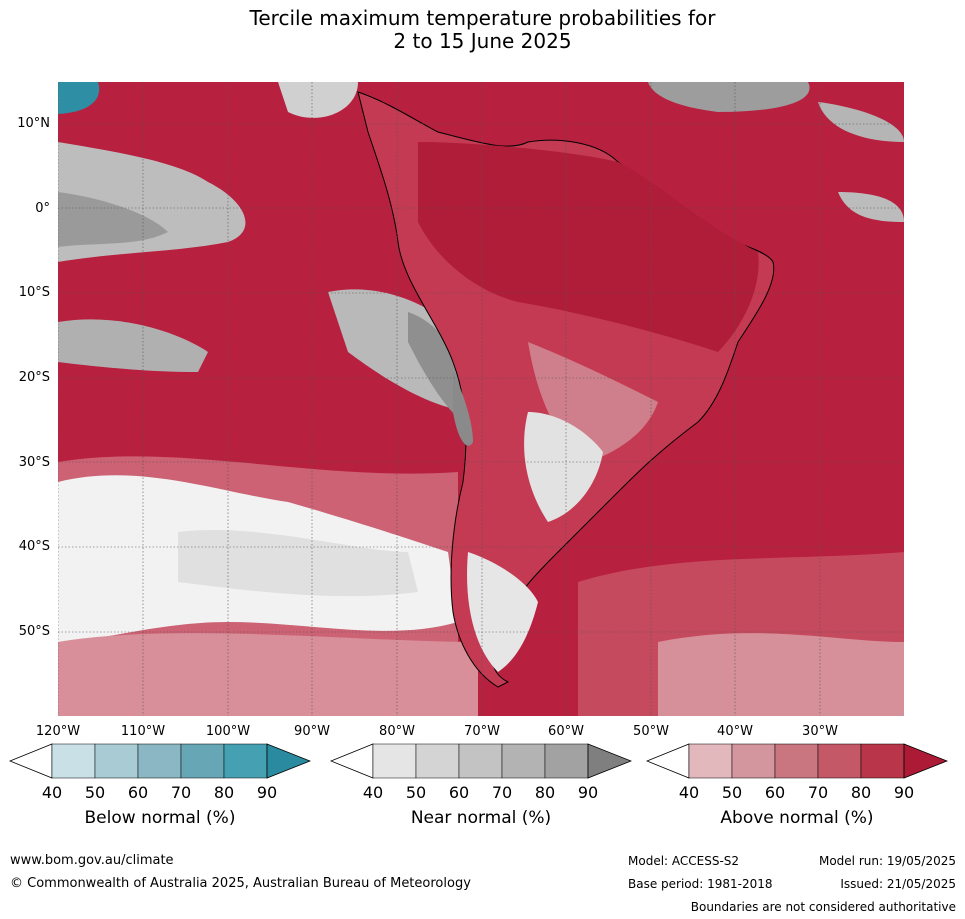 The image size is (965, 919). Describe the element at coordinates (228, 731) in the screenshot. I see `lon-label-100w: 100°W` at that location.